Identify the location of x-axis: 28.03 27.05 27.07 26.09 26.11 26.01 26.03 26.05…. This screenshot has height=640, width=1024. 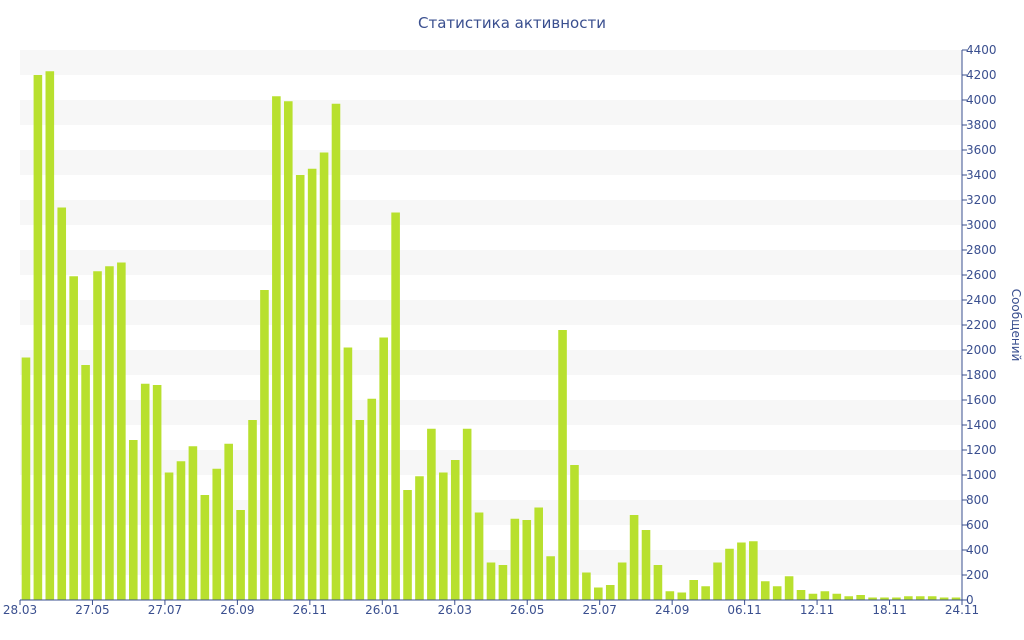
(491, 608).